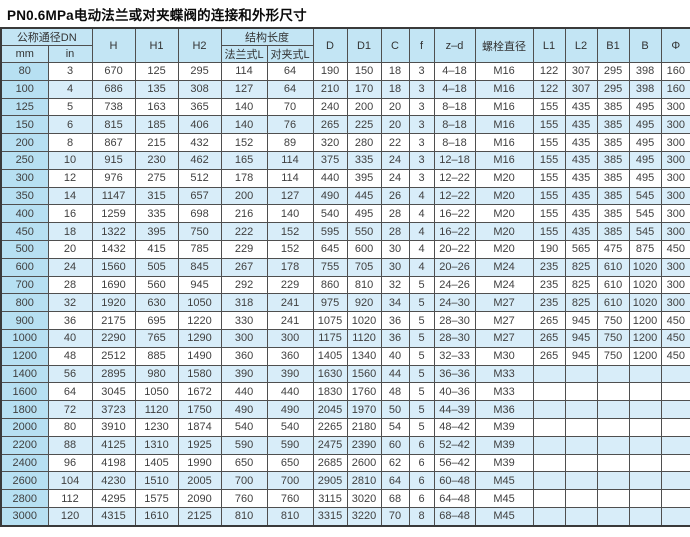 The image size is (690, 537). I want to click on cell-h1: 185, so click(156, 125).